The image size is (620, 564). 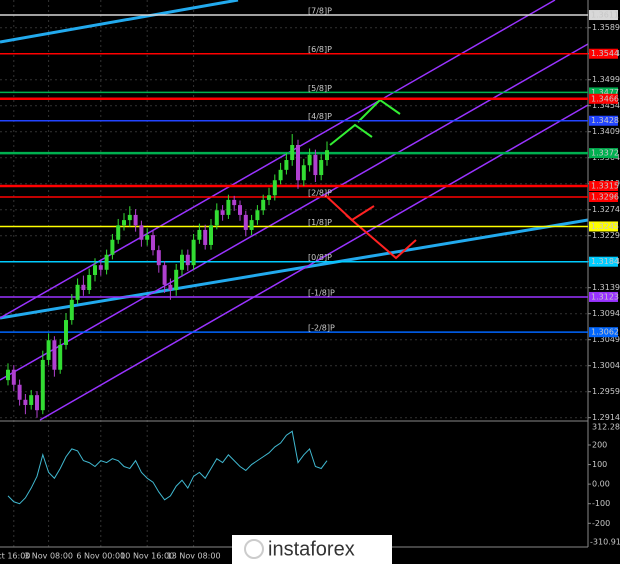 What do you see at coordinates (100, 556) in the screenshot?
I see `x-tick-label: 6 Nov 00:00` at bounding box center [100, 556].